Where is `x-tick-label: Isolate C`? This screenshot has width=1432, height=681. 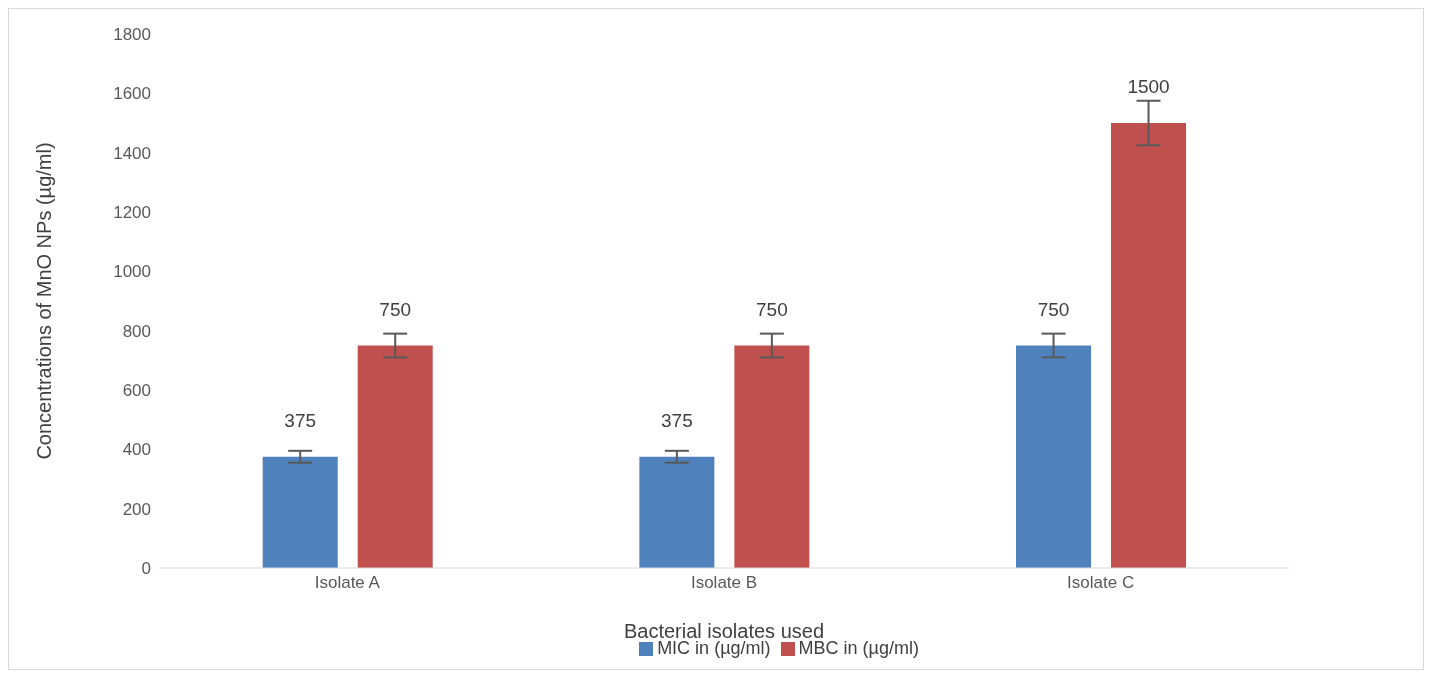
x-tick-label: Isolate C is located at coordinates (1101, 583).